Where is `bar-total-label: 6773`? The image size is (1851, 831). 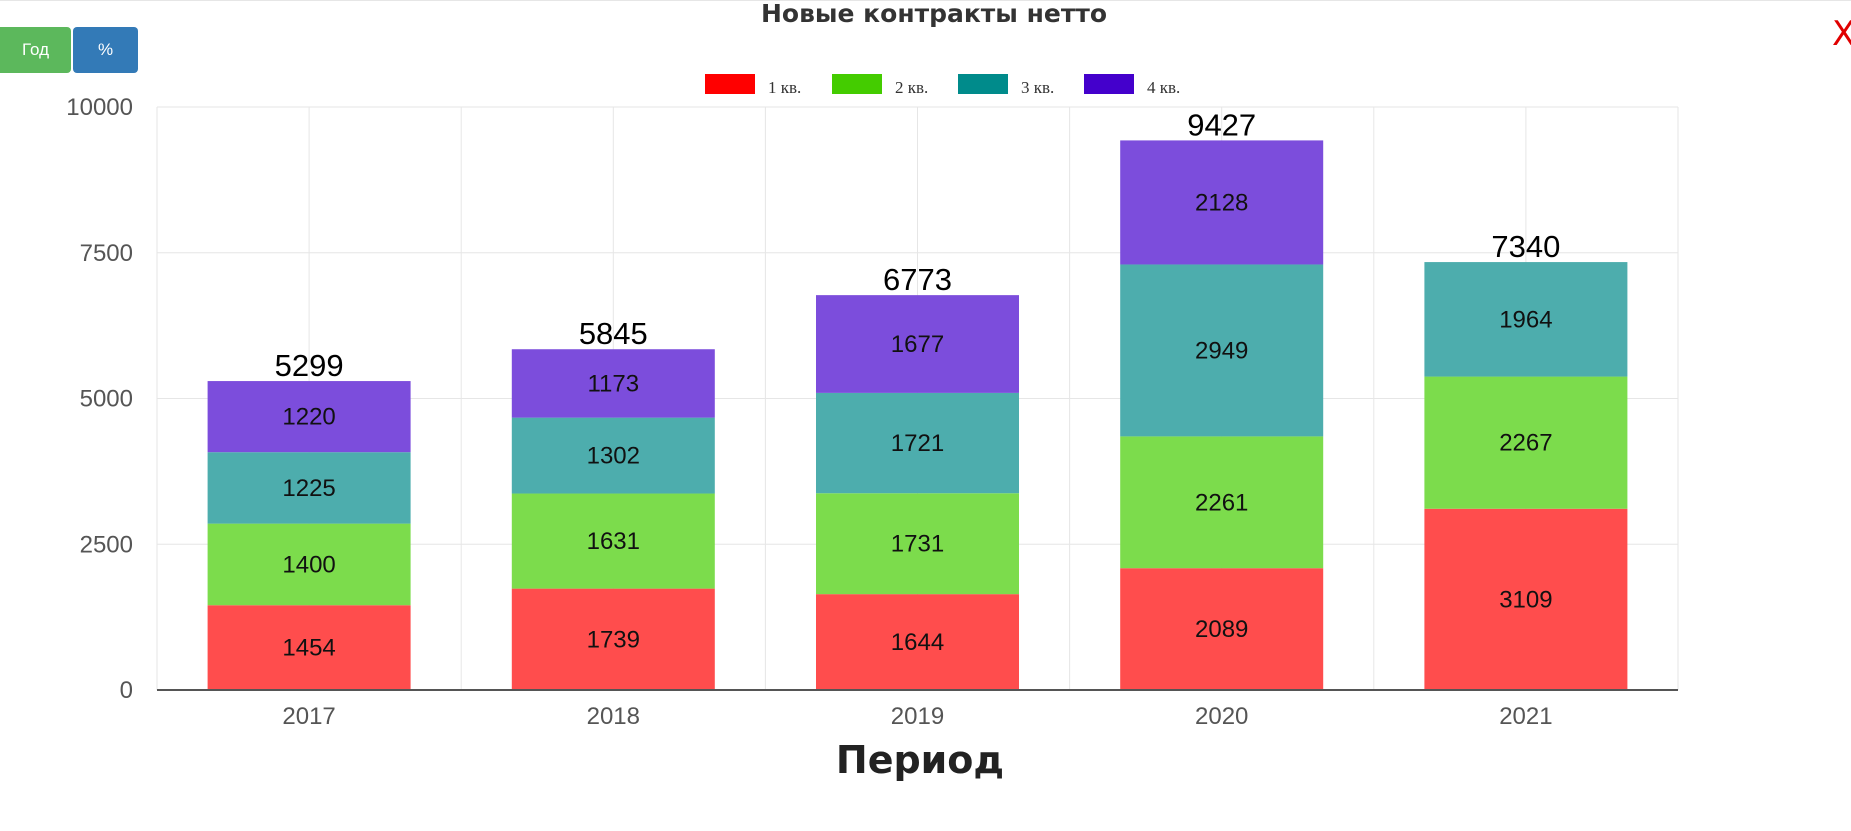 bar-total-label: 6773 is located at coordinates (917, 279).